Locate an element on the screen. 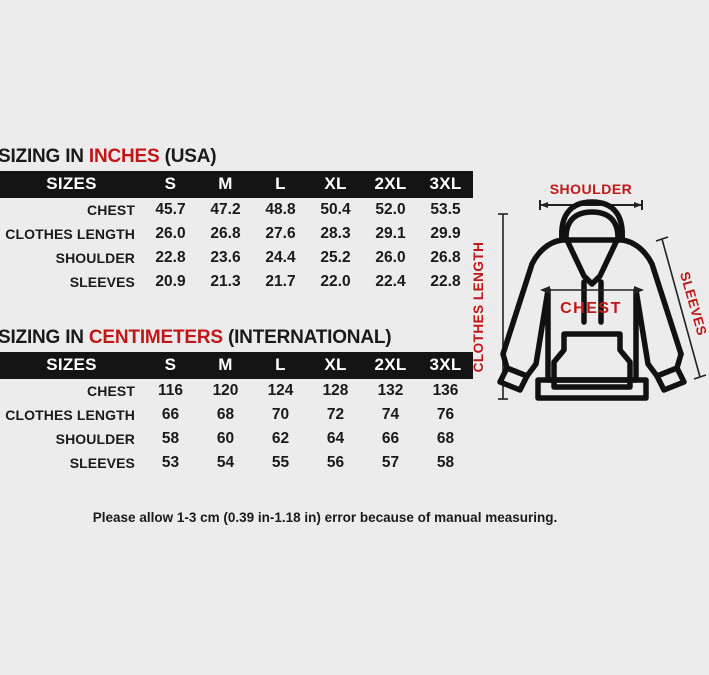 The width and height of the screenshot is (709, 675). section-title-cm-prefix: SIZING IN is located at coordinates (44, 337).